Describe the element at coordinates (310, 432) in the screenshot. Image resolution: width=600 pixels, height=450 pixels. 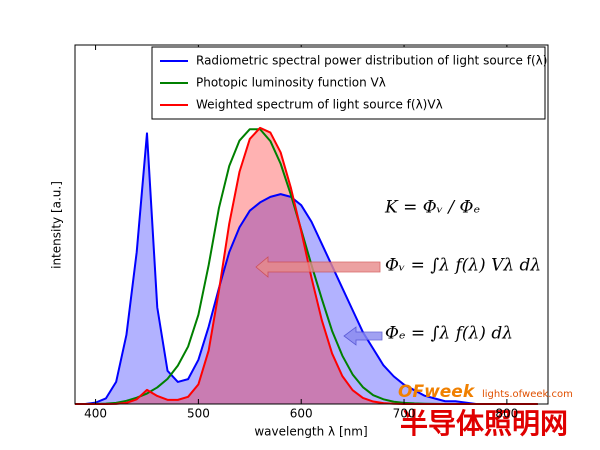
I see `x-axis-label: wavelength λ [nm]` at that location.